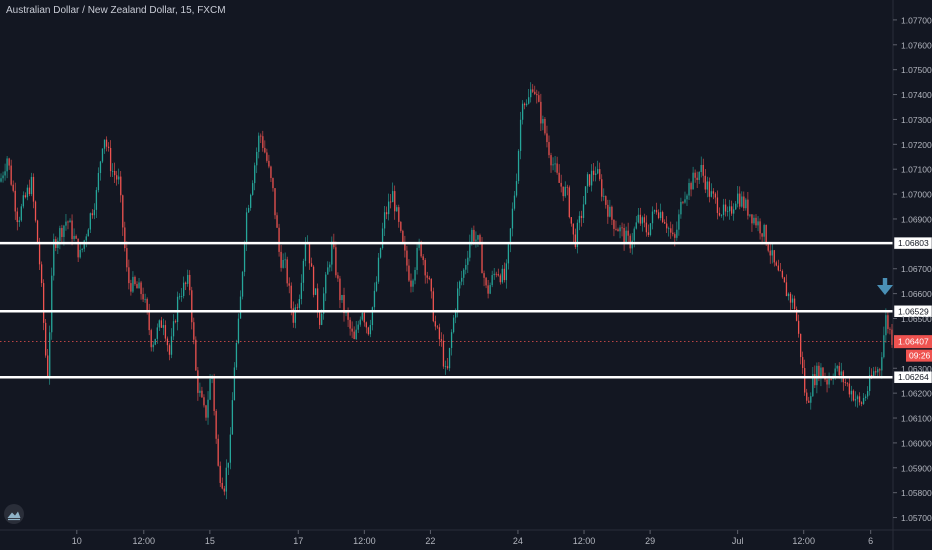 This screenshot has height=550, width=932. What do you see at coordinates (584, 541) in the screenshot?
I see `x-tick-label: 12:00` at bounding box center [584, 541].